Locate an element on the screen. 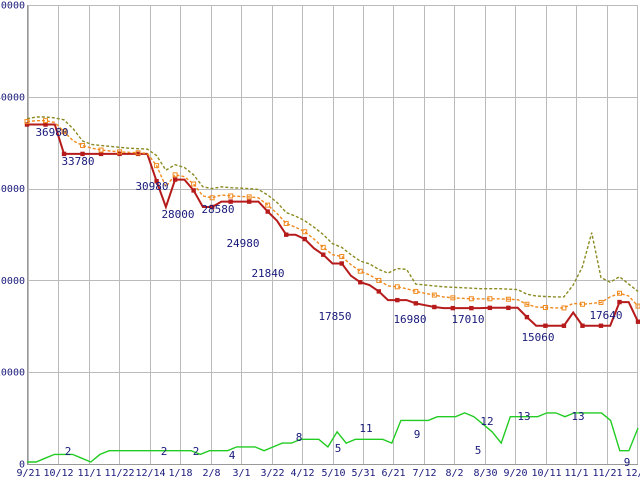  price-label: 17850 is located at coordinates (334, 316).